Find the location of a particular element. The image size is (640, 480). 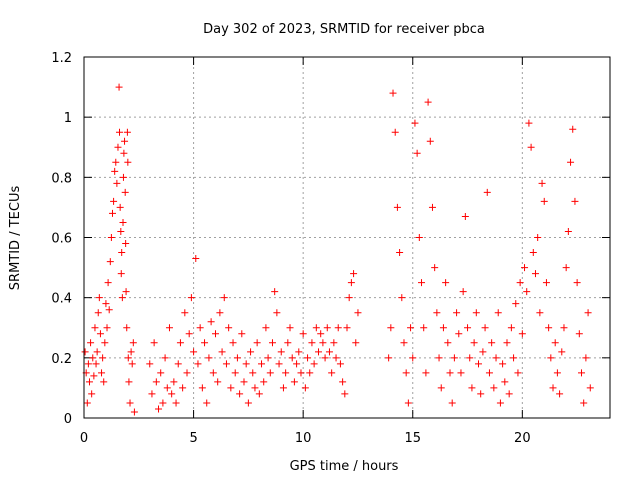

x-tick-label: 15 is located at coordinates (412, 438).